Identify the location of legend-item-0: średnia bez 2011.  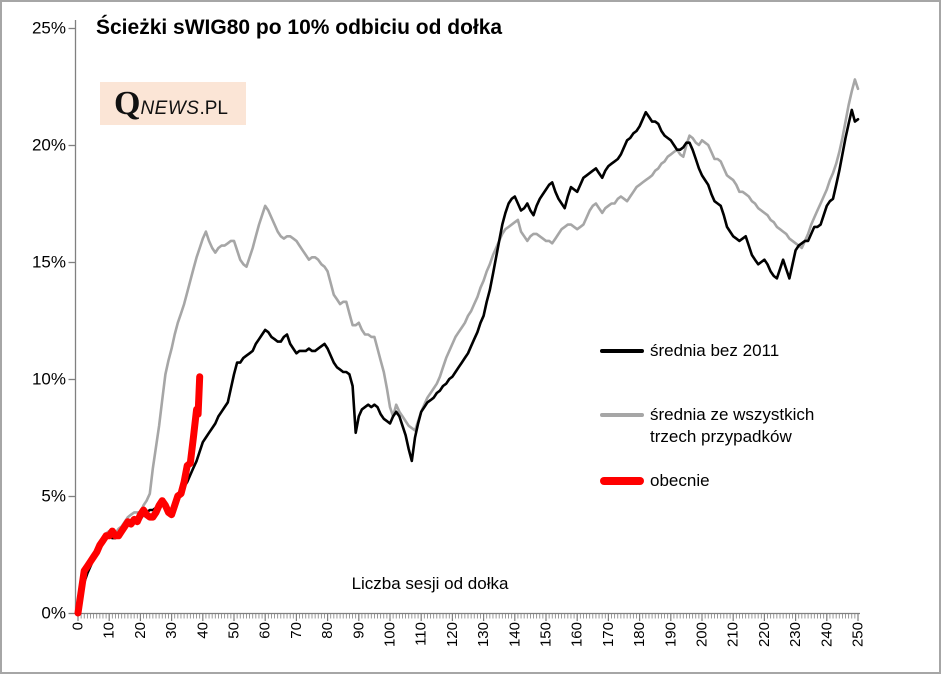
(750, 351).